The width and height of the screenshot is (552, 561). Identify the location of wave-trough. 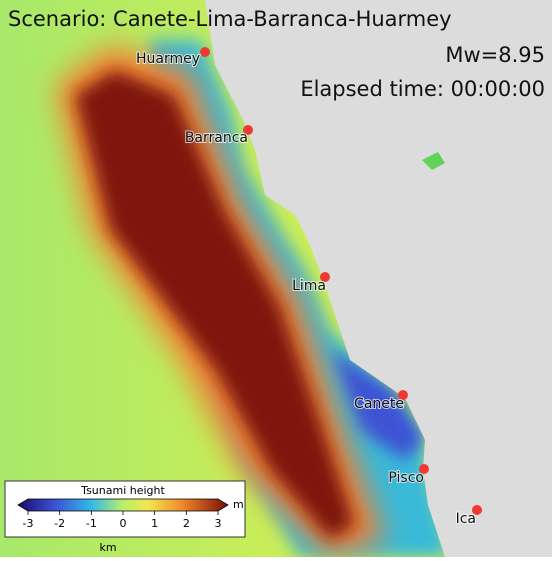
(377, 405).